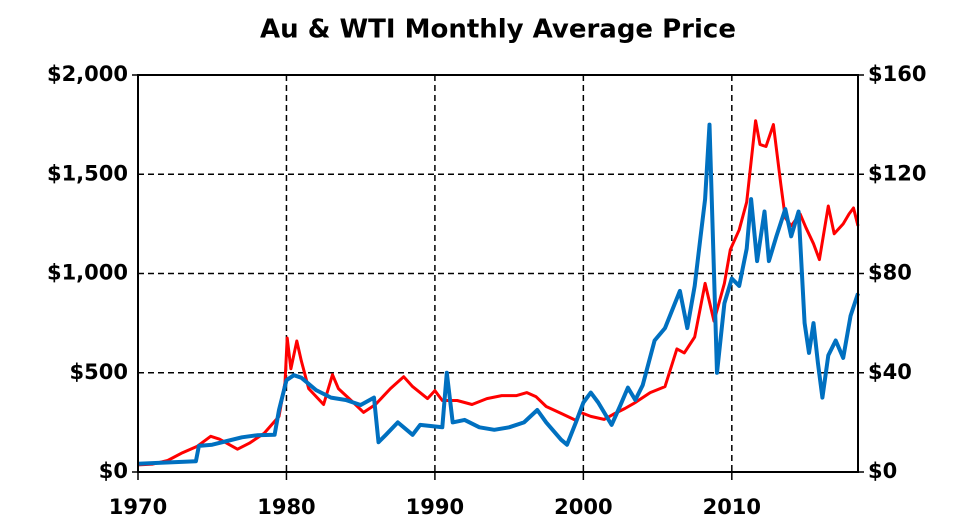 This screenshot has width=960, height=525. Describe the element at coordinates (882, 471) in the screenshot. I see `y2-tick-label: $0` at that location.